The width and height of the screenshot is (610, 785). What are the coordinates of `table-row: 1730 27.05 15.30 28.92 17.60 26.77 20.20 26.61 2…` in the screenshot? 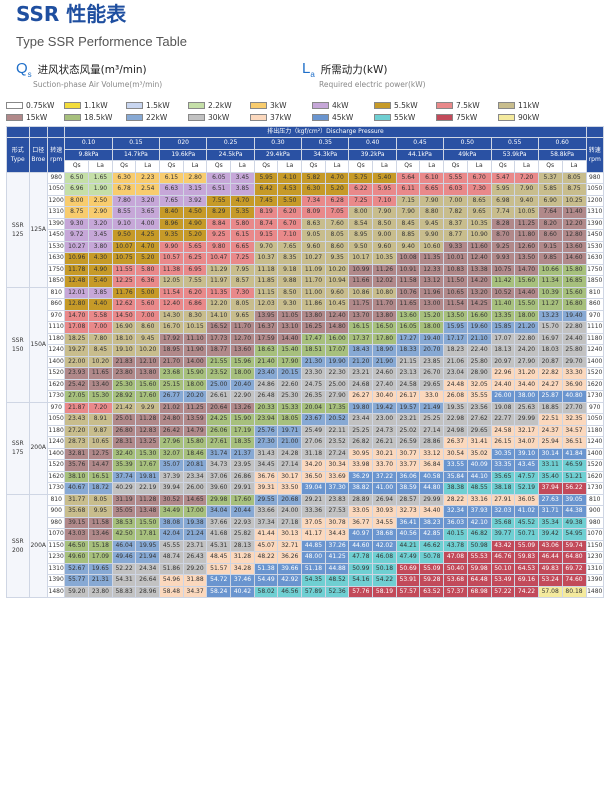 It's located at (306, 396).